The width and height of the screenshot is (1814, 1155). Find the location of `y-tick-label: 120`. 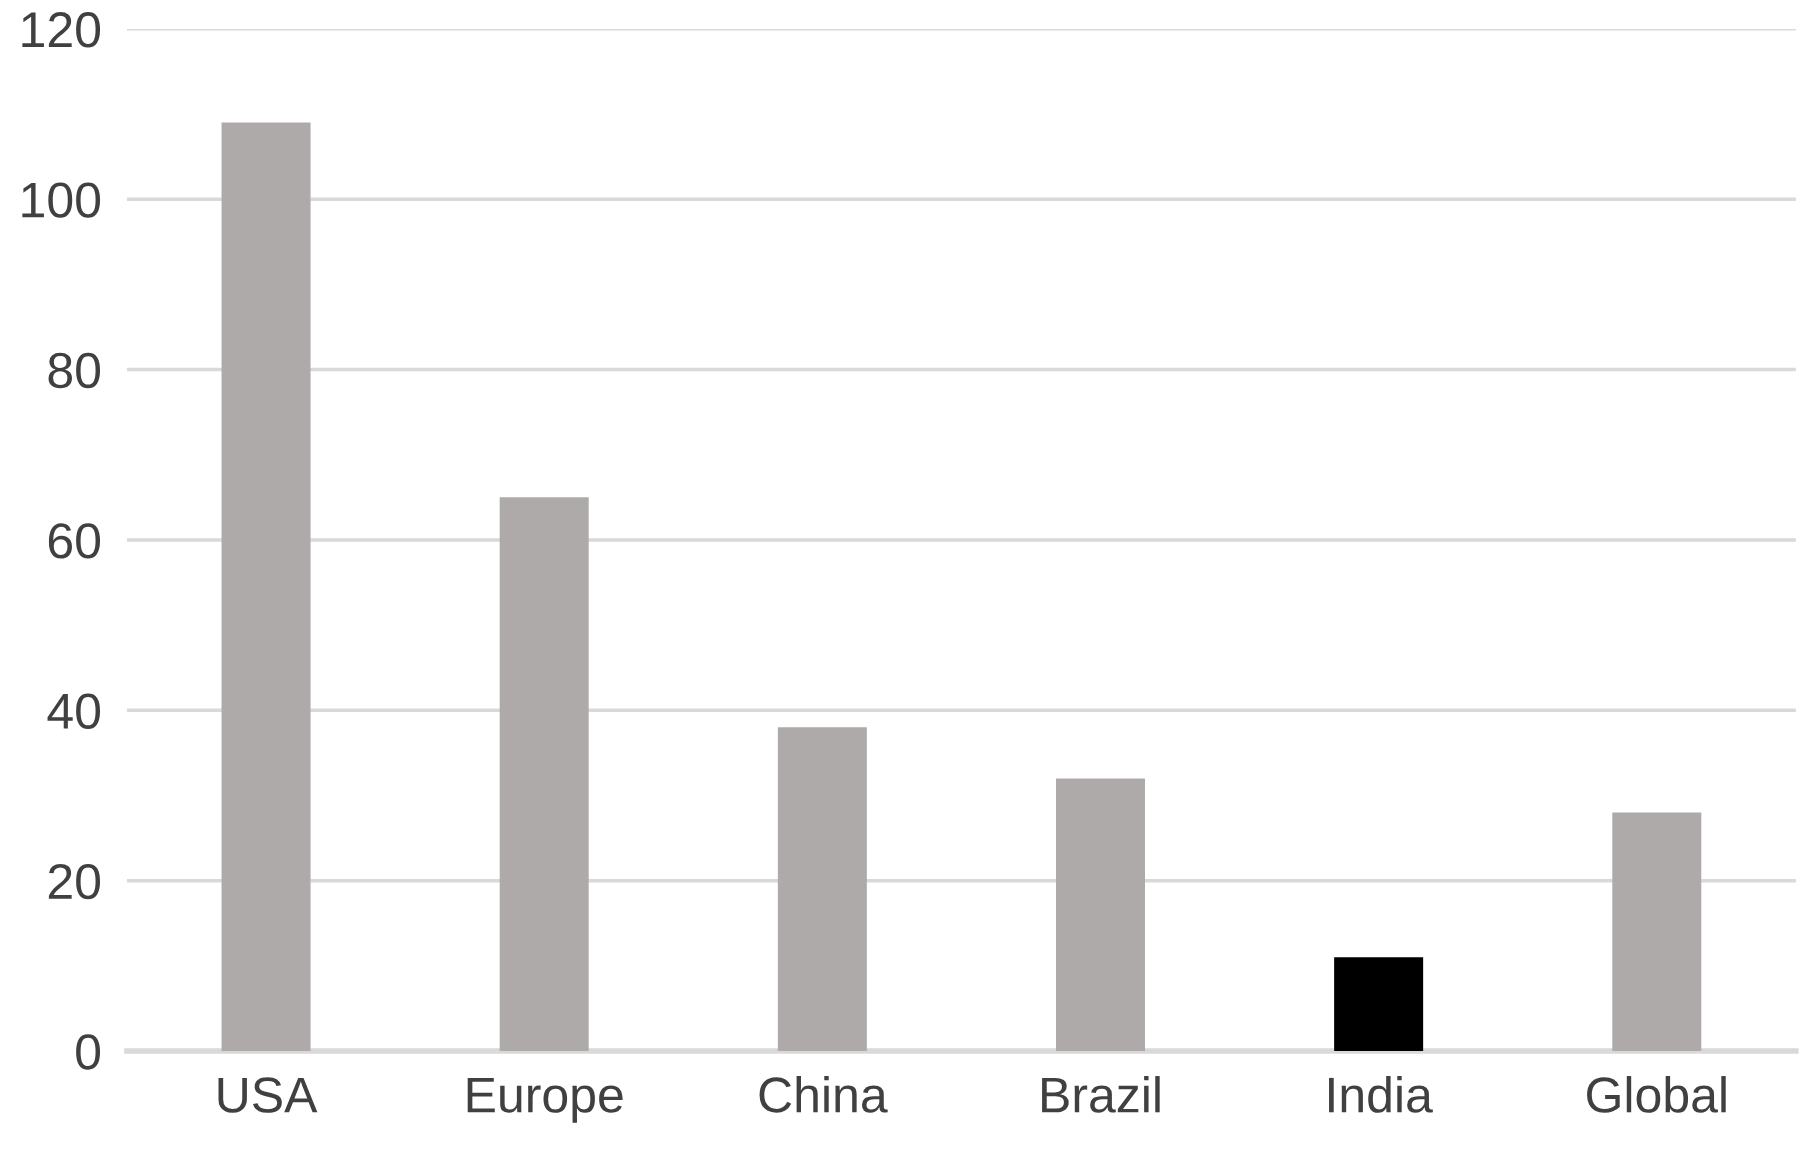

y-tick-label: 120 is located at coordinates (61, 30).